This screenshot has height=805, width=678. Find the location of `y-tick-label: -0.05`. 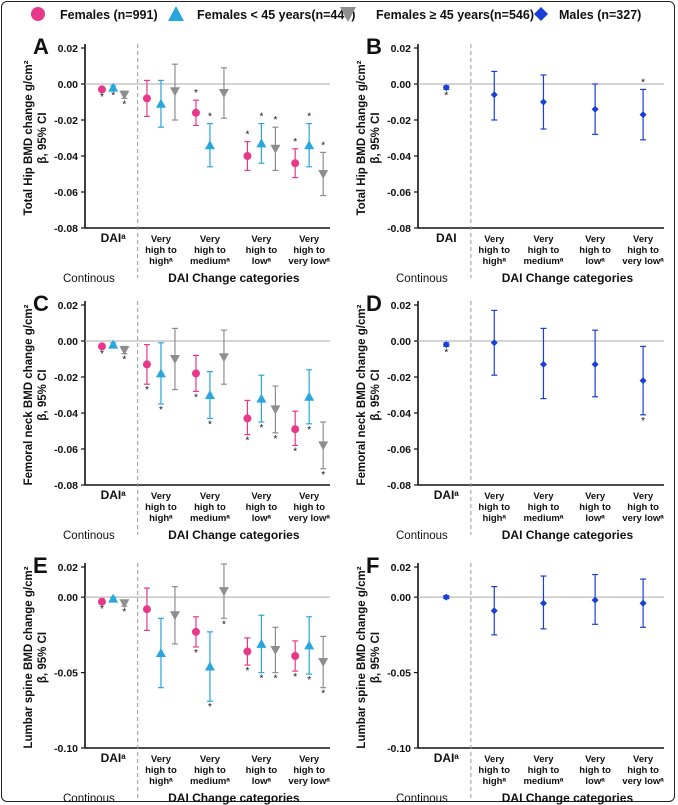

y-tick-label: -0.05 is located at coordinates (399, 674).